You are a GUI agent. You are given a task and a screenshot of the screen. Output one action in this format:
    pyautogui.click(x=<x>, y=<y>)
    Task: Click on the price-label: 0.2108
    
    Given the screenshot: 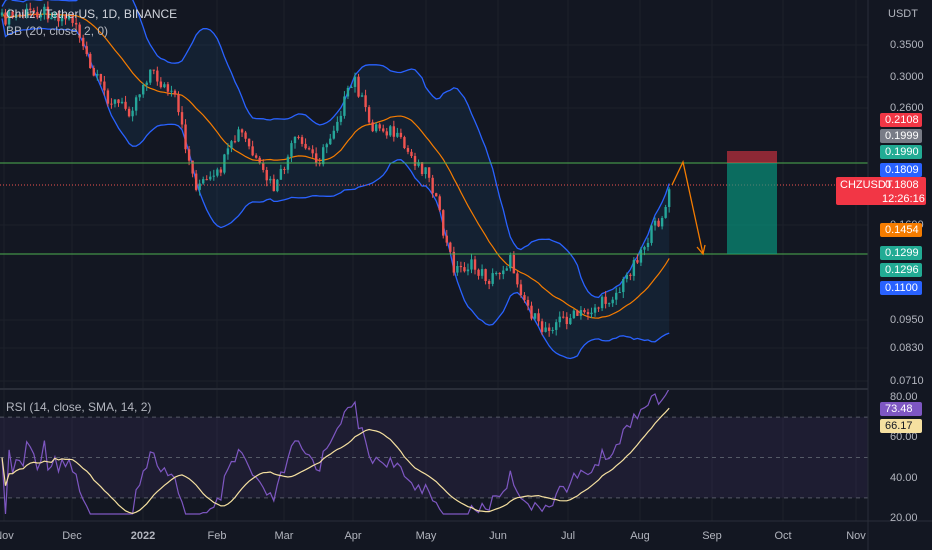 What is the action you would take?
    pyautogui.click(x=902, y=120)
    